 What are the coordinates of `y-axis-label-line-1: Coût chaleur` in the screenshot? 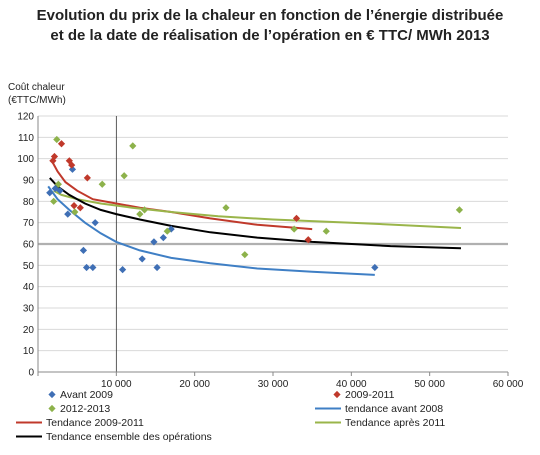 It's located at (36, 87).